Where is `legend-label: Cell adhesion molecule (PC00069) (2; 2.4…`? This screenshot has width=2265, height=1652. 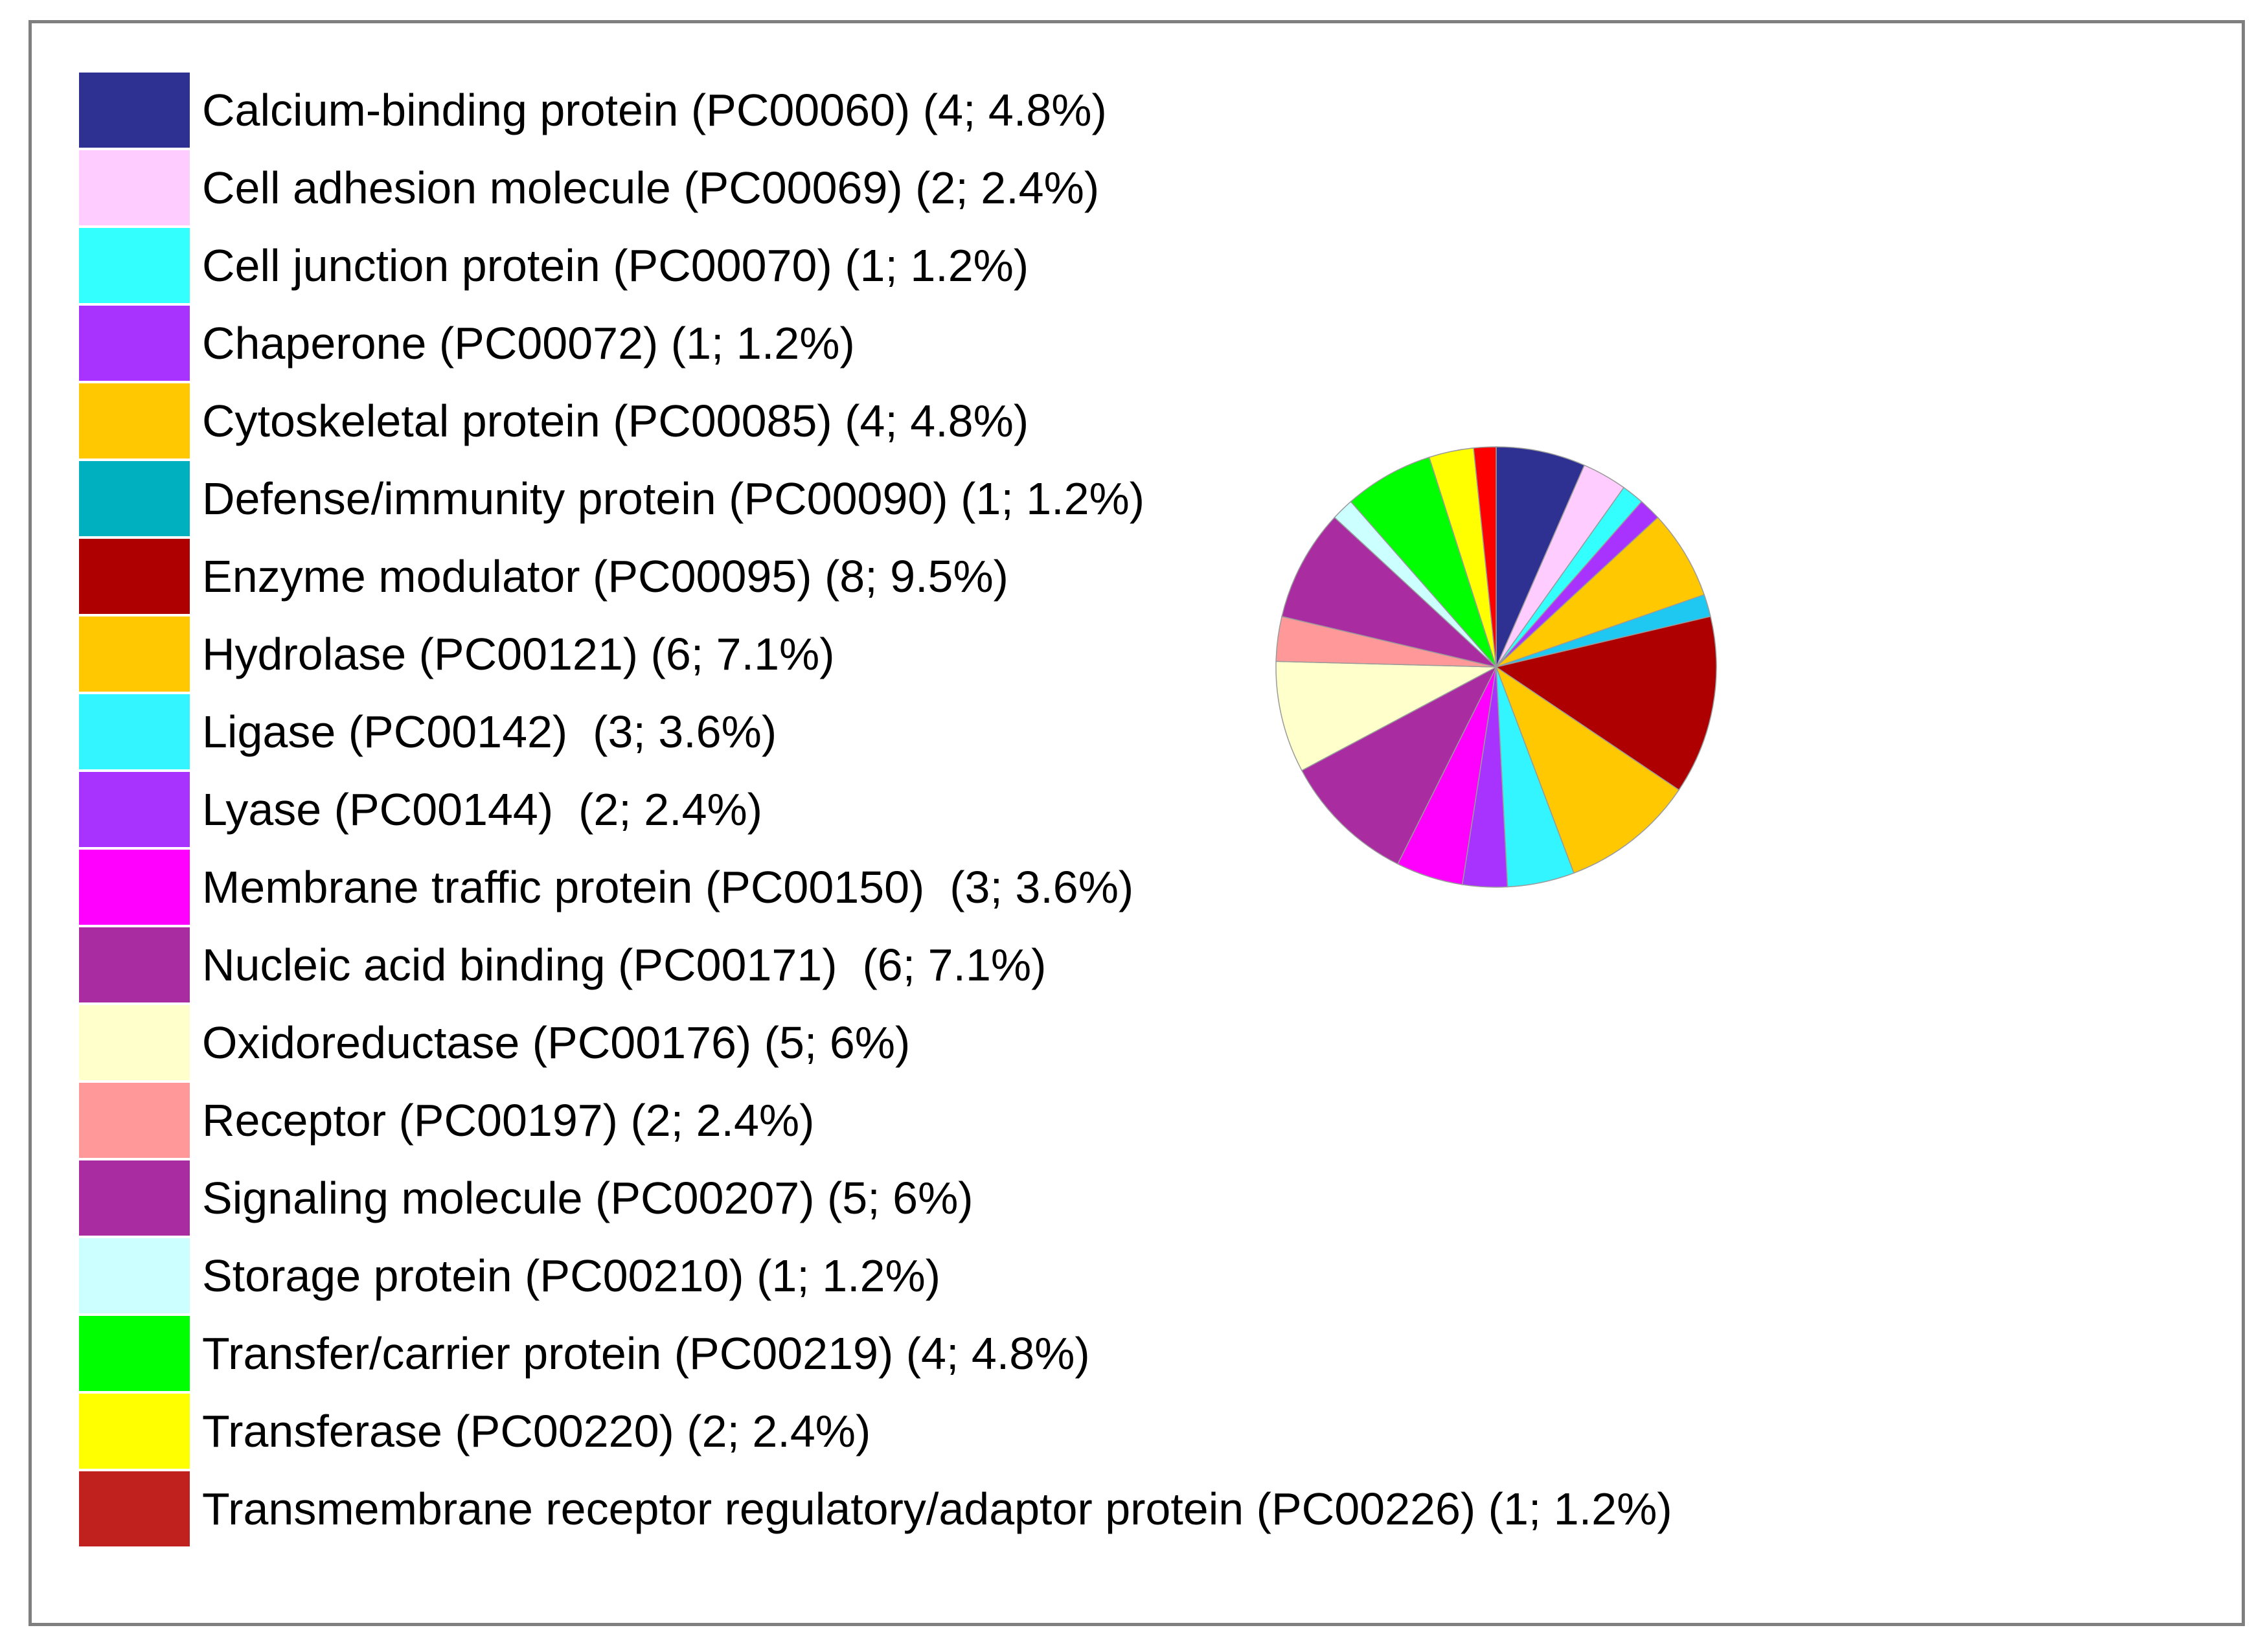 legend-label: Cell adhesion molecule (PC00069) (2; 2.4… is located at coordinates (651, 188).